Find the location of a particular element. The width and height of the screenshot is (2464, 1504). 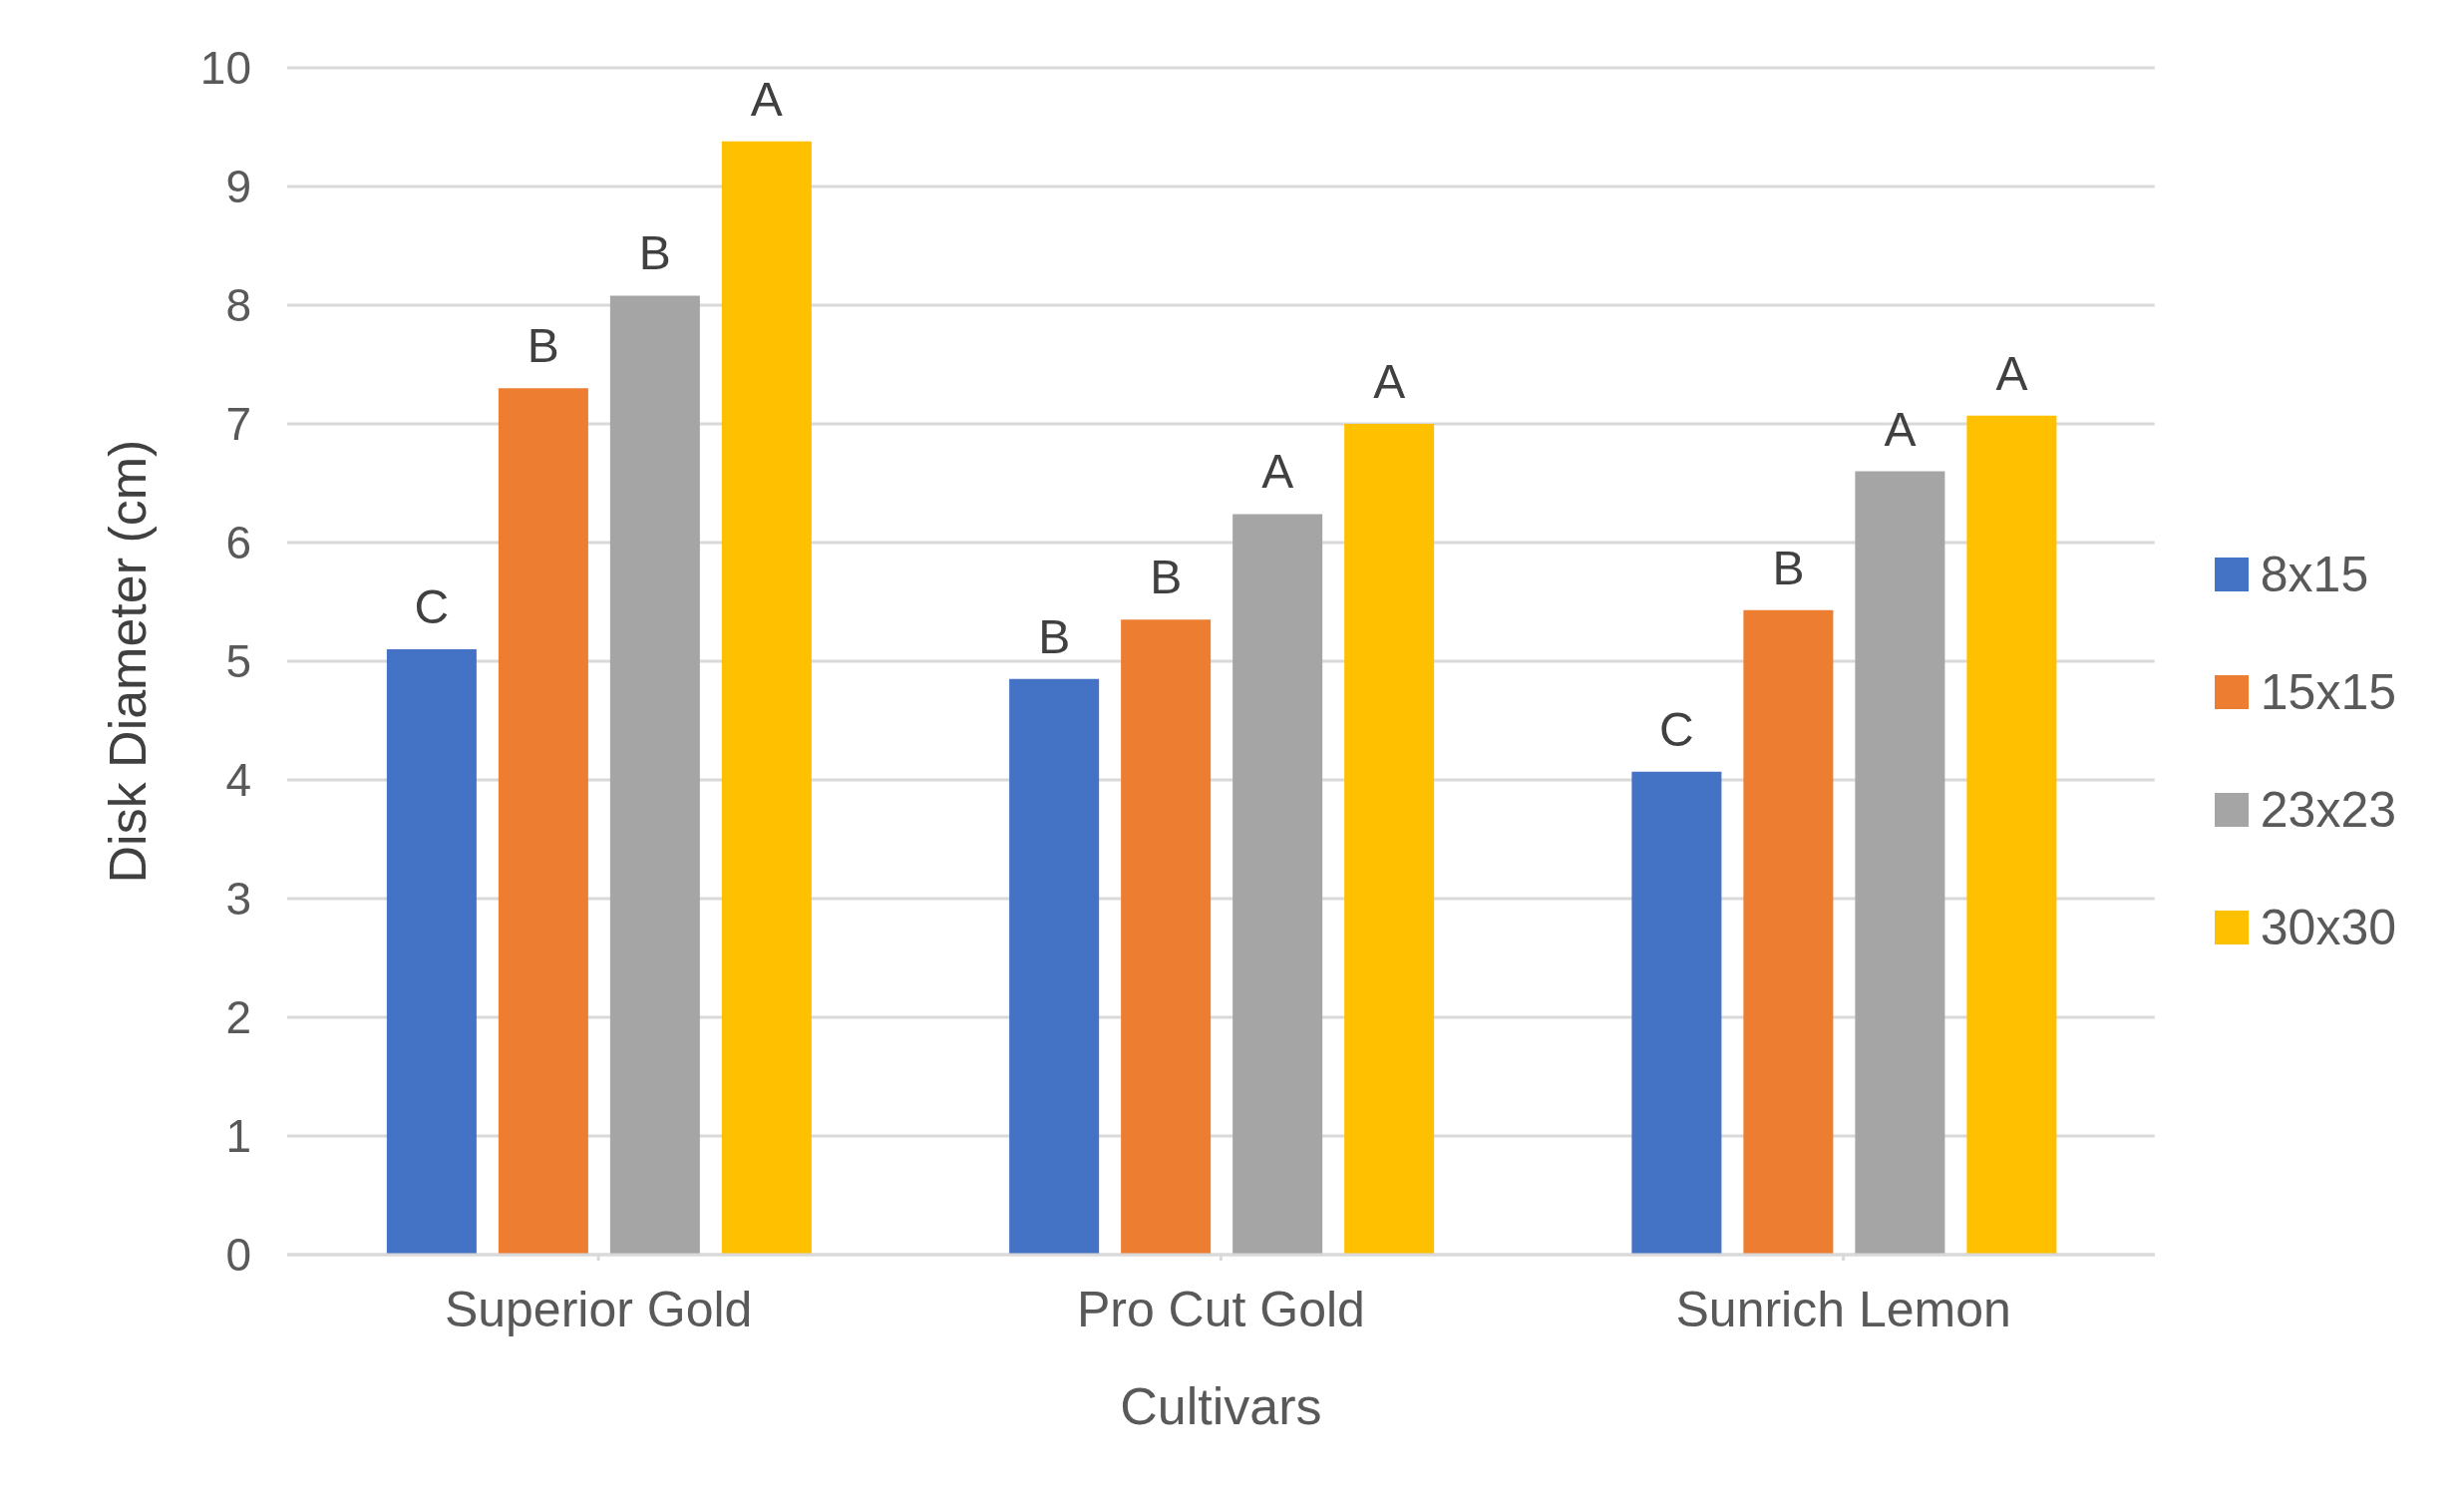

y-axis-title: Disk Diameter (cm) is located at coordinates (129, 661).